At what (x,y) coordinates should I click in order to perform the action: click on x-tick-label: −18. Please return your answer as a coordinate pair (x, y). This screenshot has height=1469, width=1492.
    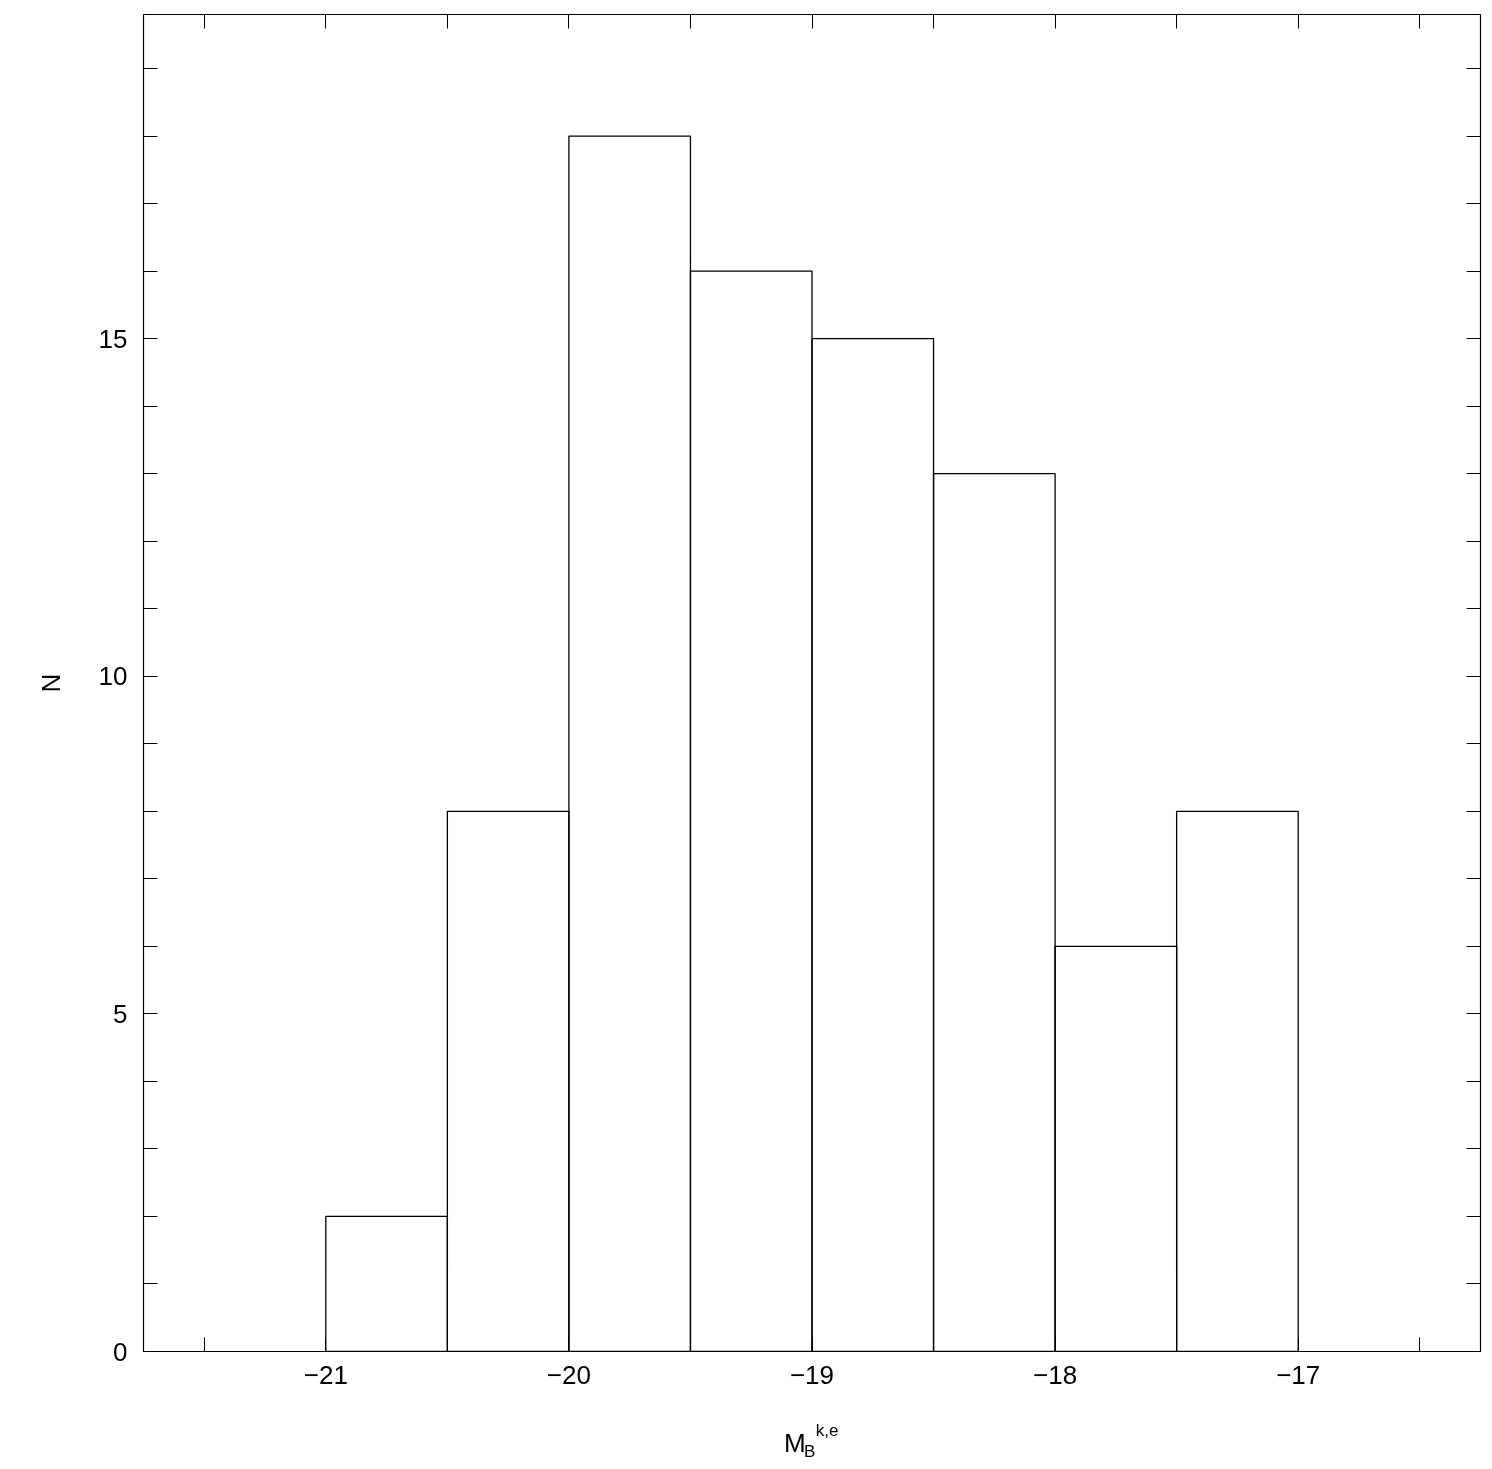
    Looking at the image, I should click on (1055, 1374).